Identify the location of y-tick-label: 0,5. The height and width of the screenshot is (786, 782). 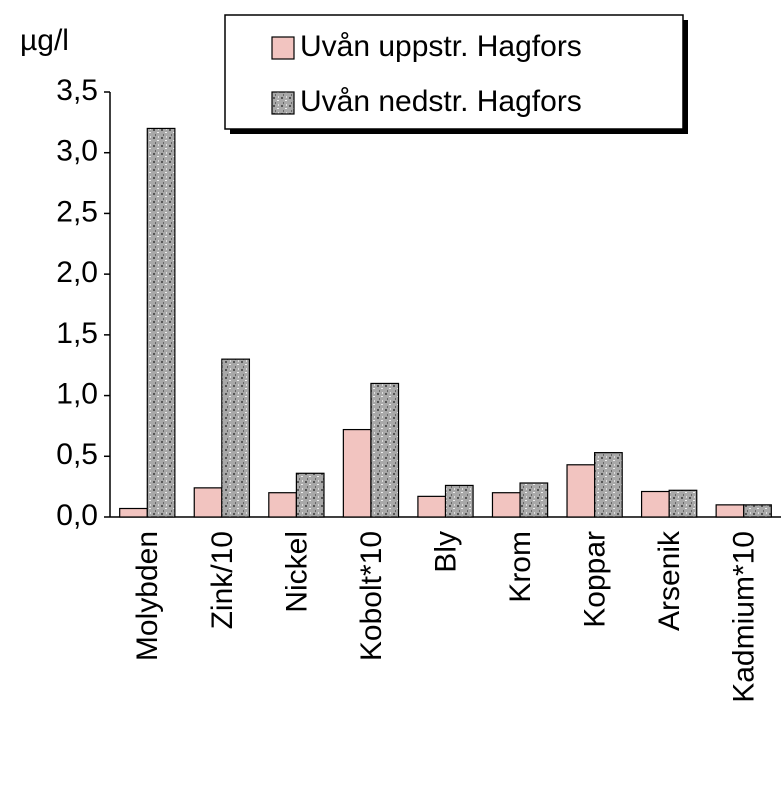
(77, 454).